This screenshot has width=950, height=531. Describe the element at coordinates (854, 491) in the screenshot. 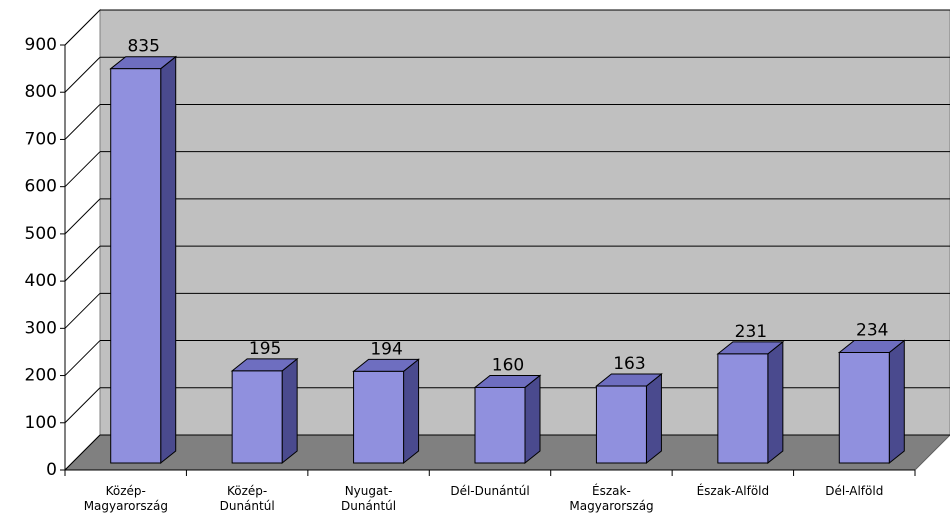

I see `x-tick-label: Dél-Alföld` at that location.